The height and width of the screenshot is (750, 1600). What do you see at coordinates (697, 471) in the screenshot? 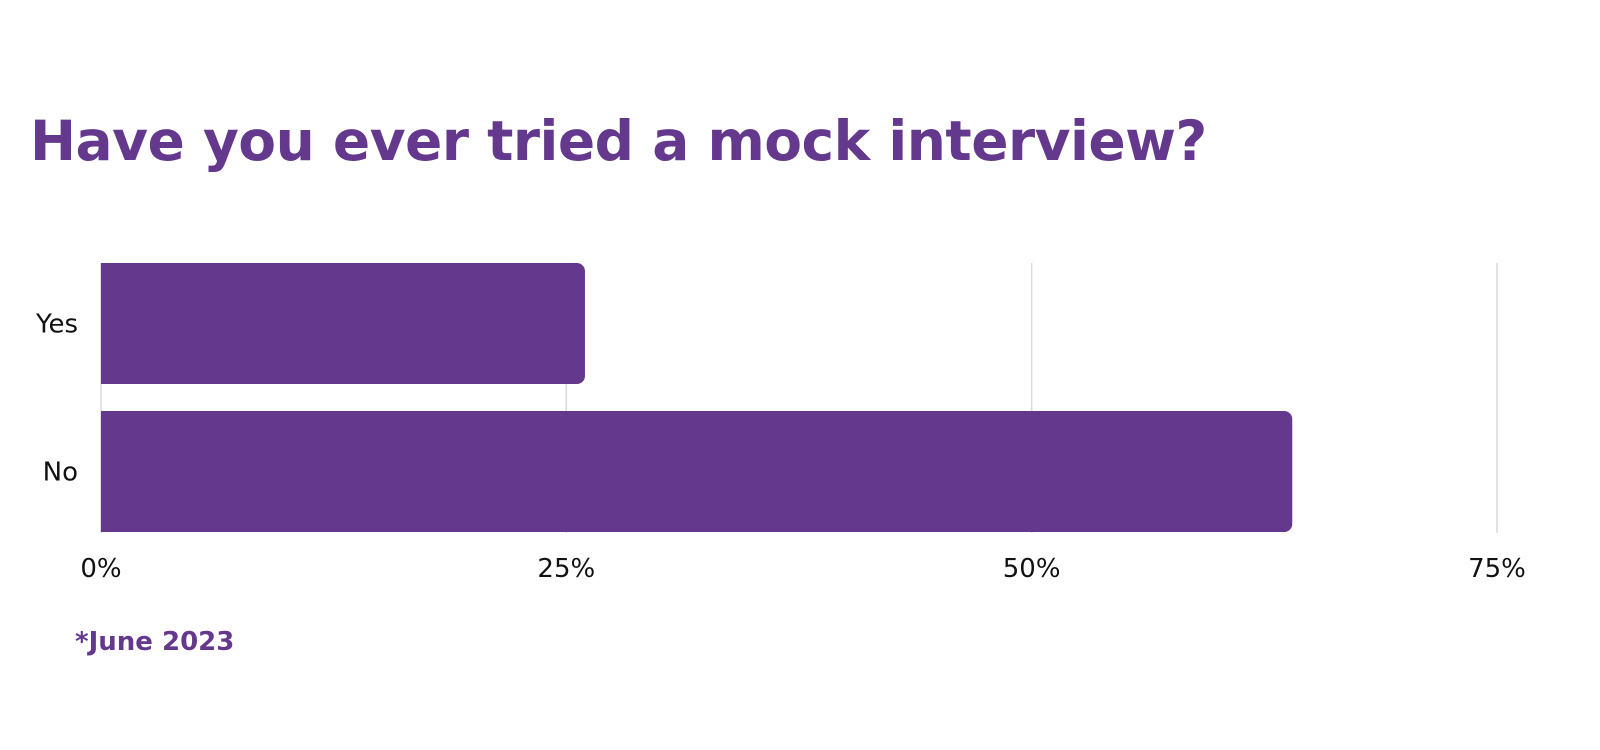
I see `bar-no` at bounding box center [697, 471].